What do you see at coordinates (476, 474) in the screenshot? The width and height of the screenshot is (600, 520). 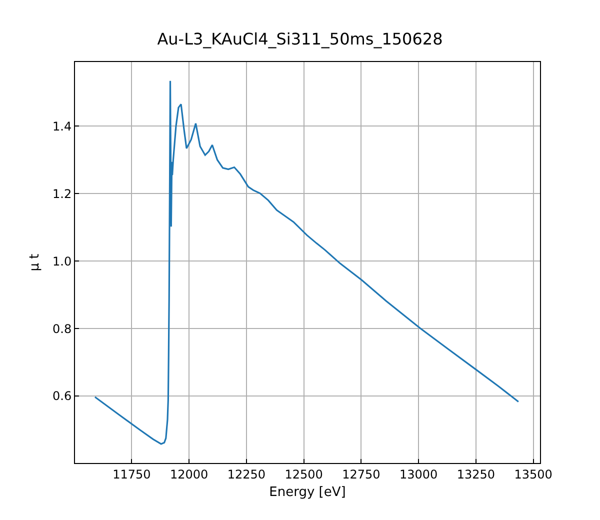 I see `x-tick-label: 13250` at bounding box center [476, 474].